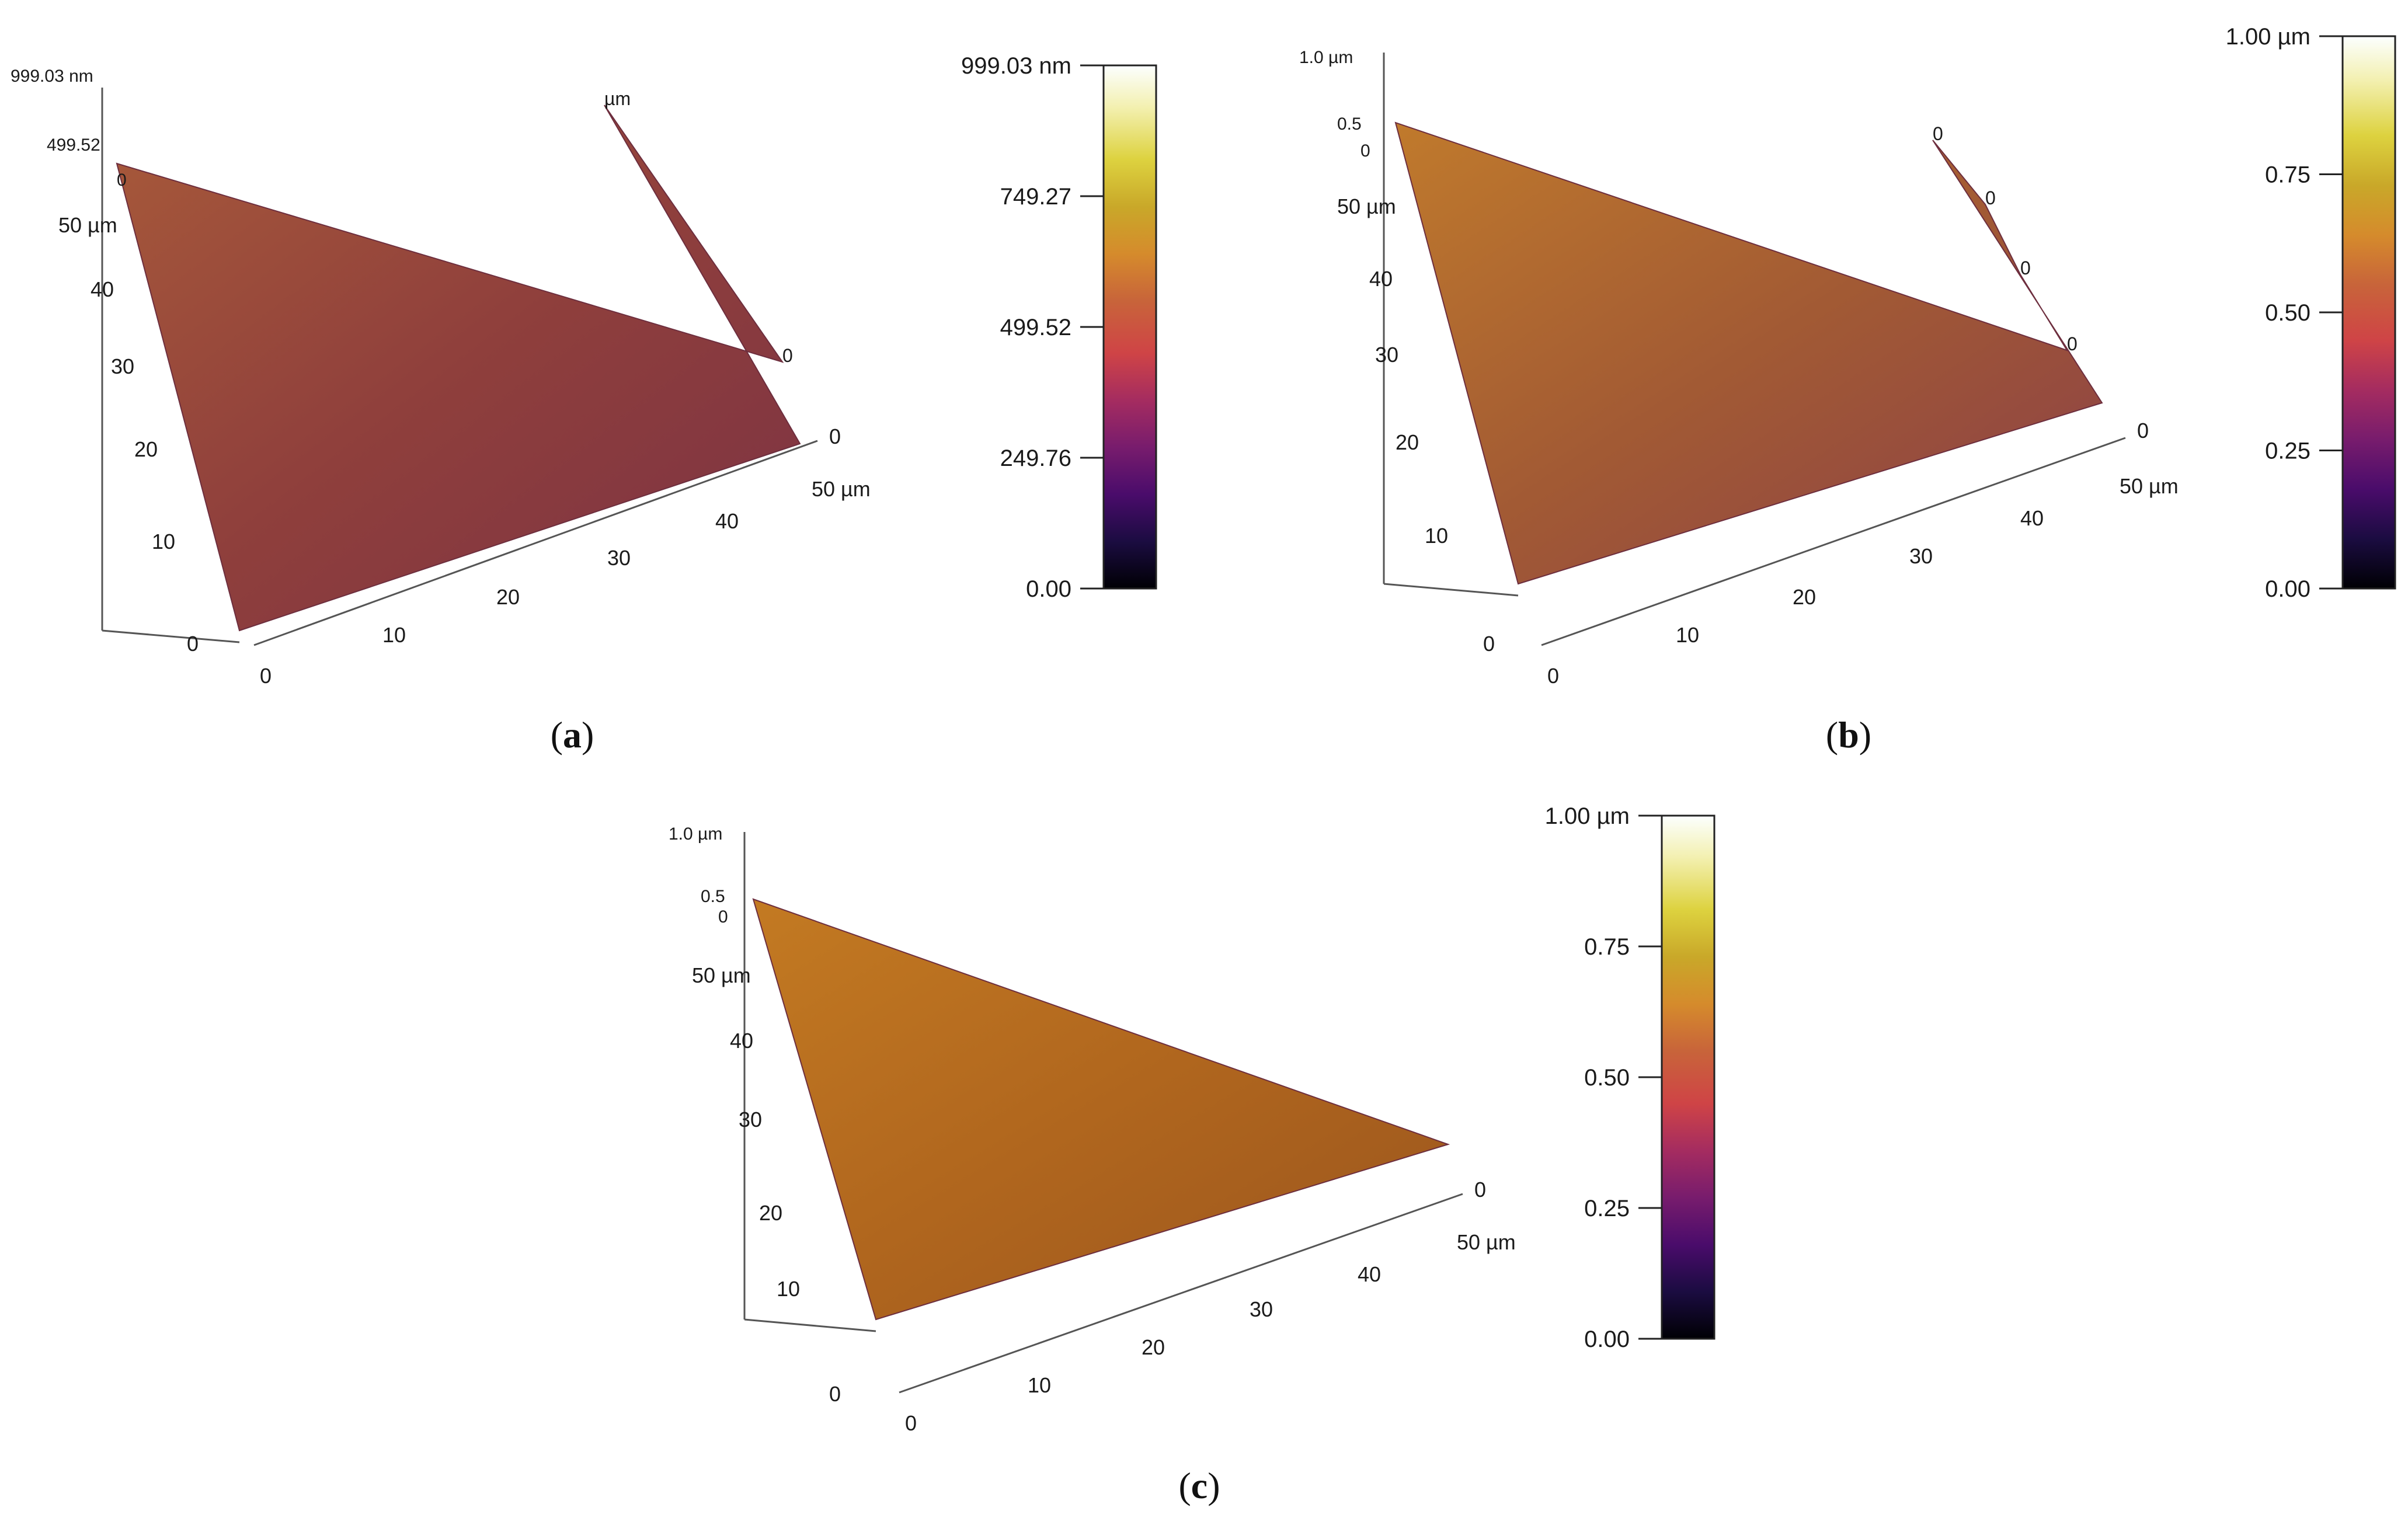 Image resolution: width=2408 pixels, height=1518 pixels. What do you see at coordinates (1035, 458) in the screenshot?
I see `colorbar-tick-label: 249.76` at bounding box center [1035, 458].